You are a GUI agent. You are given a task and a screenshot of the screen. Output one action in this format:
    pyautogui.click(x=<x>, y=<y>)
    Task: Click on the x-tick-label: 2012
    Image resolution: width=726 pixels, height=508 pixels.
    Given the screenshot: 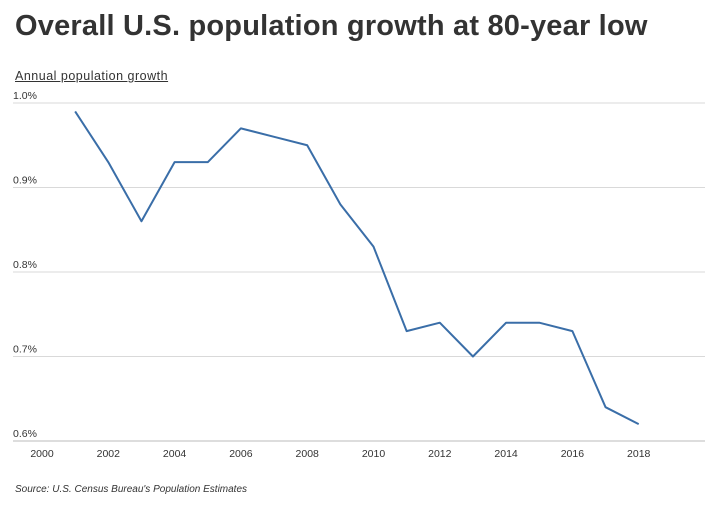 What is the action you would take?
    pyautogui.click(x=440, y=454)
    